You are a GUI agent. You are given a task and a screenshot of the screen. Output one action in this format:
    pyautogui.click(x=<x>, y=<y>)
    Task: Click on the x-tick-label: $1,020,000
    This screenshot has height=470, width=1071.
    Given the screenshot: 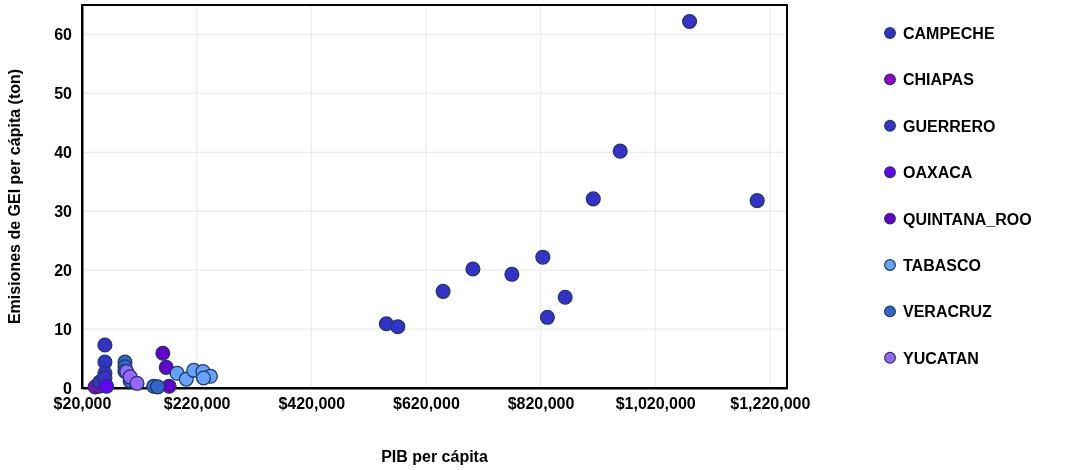 What is the action you would take?
    pyautogui.click(x=655, y=404)
    